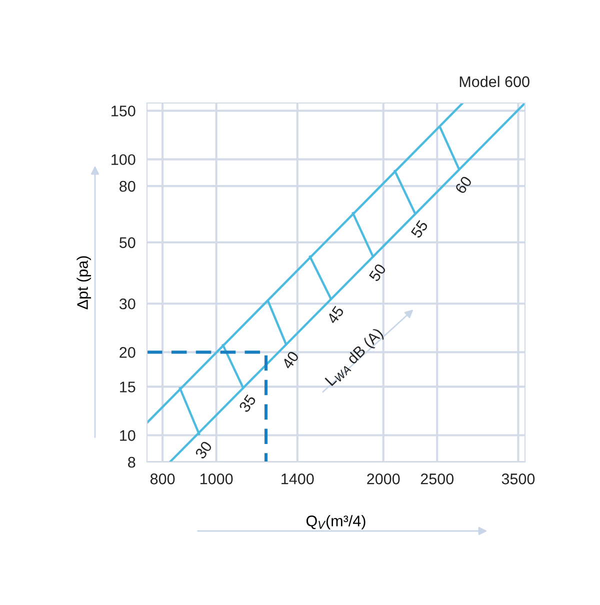  I want to click on x-axis-title: Q$_{V}$(m³/4), so click(336, 522).